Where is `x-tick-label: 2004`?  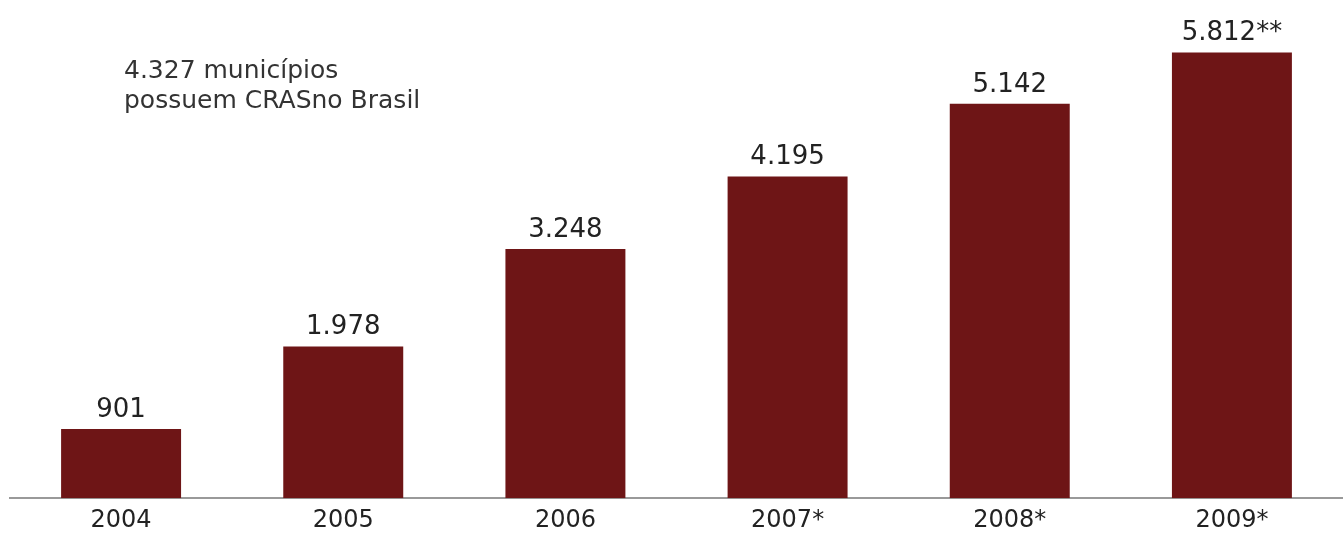 x-tick-label: 2004 is located at coordinates (121, 518).